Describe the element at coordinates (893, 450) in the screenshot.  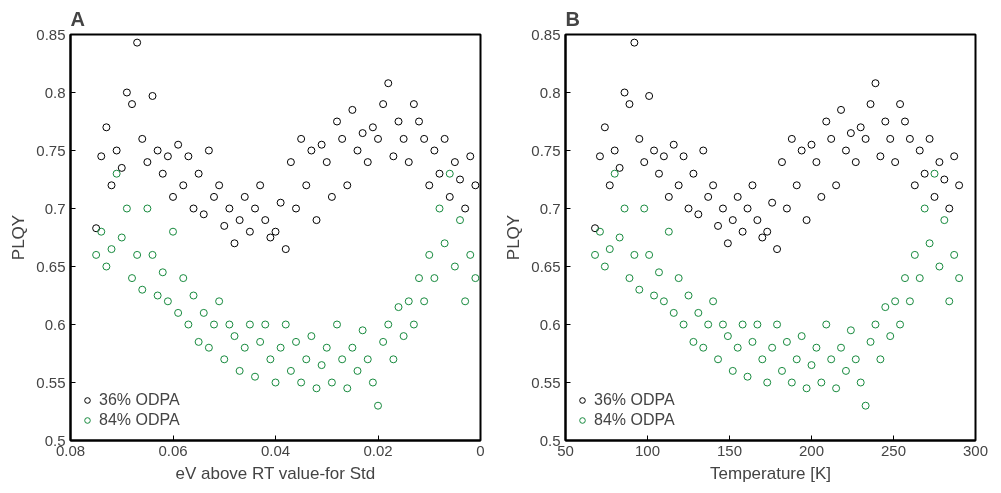
I see `x-tick-label: 250` at that location.